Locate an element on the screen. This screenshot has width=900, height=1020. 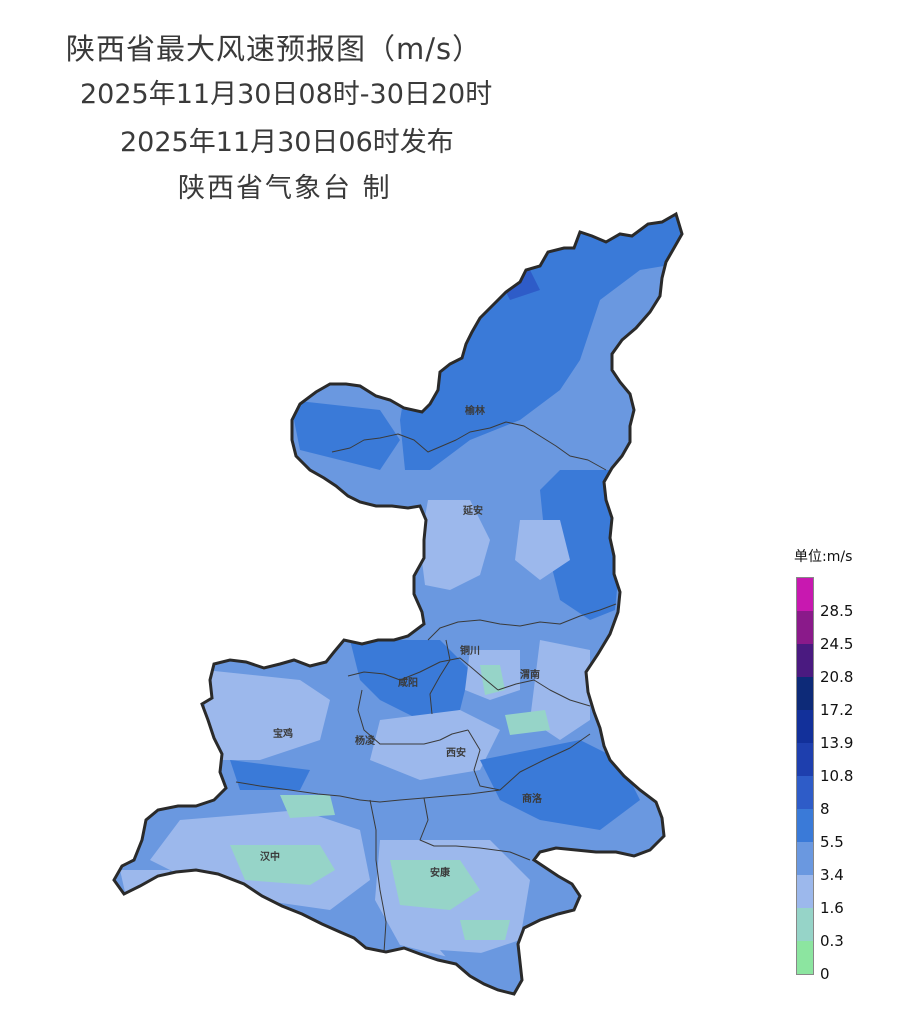
city-label-tongchuan: 铜川 is located at coordinates (470, 650).